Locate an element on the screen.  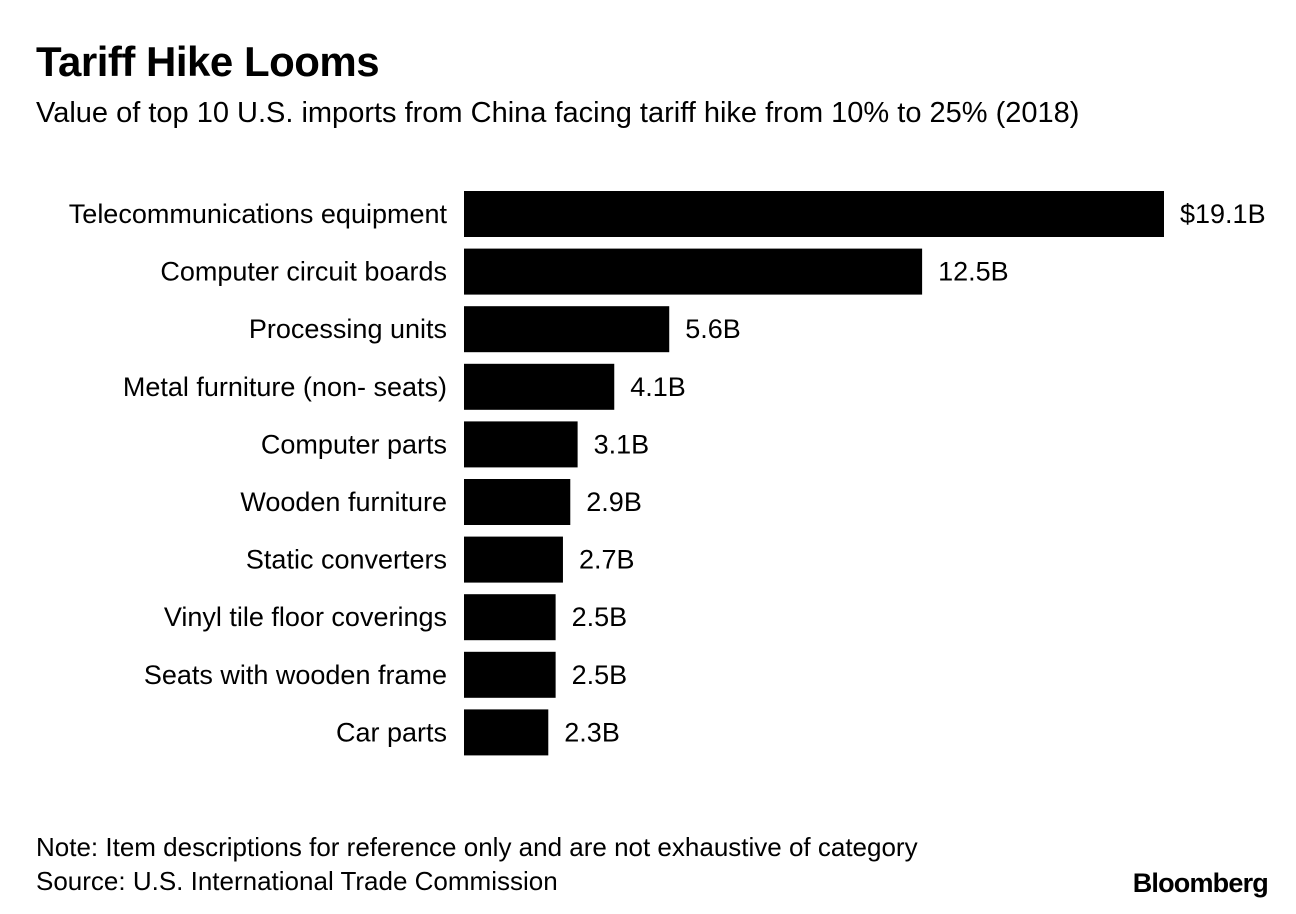
category-label: Wooden furniture is located at coordinates (343, 502).